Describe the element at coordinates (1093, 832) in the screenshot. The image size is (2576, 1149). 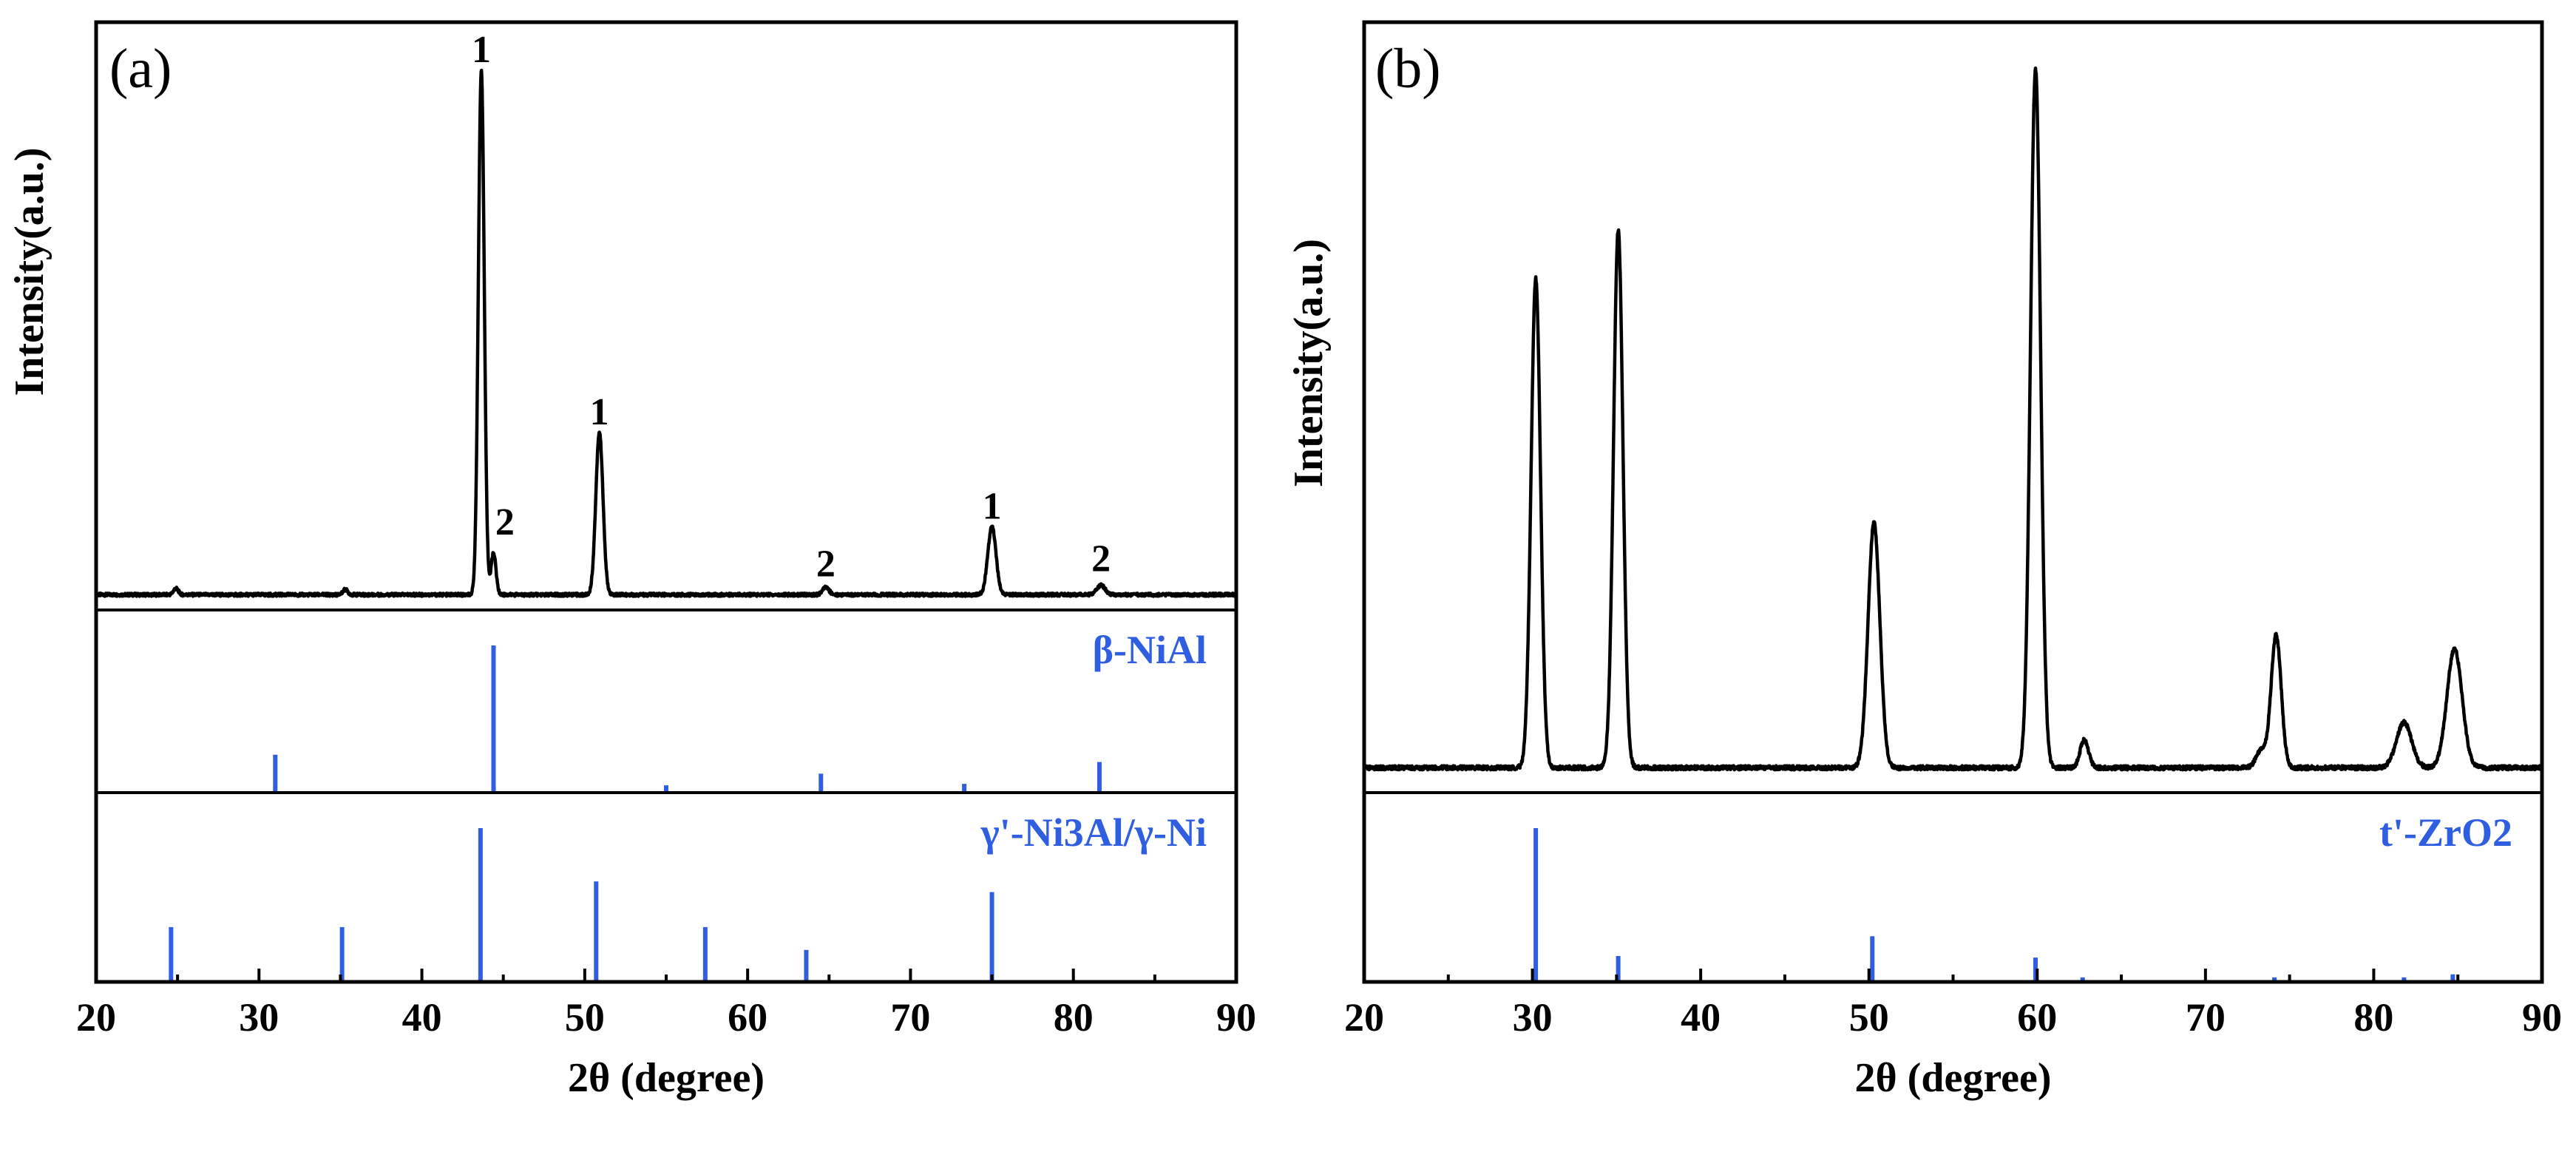
I see `reference-phase-label: γ'-Ni3Al/γ-Ni` at that location.